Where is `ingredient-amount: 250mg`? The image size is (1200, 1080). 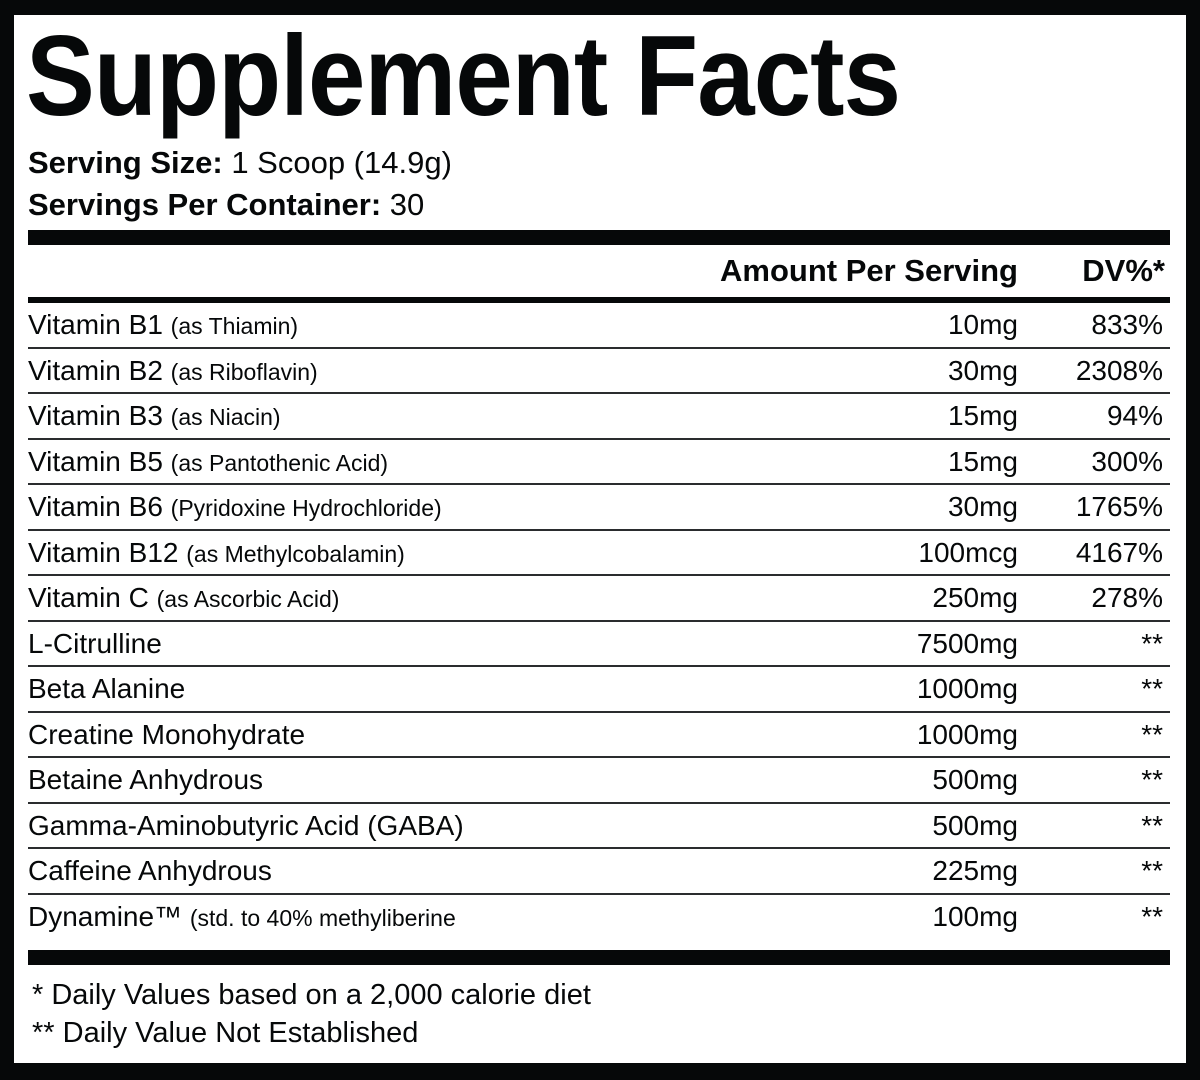
ingredient-amount: 250mg is located at coordinates (975, 597).